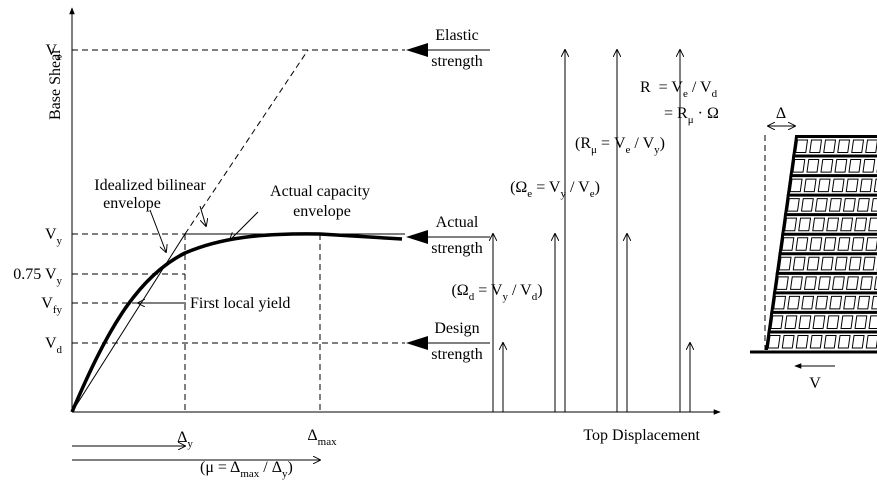 This screenshot has width=877, height=482. I want to click on formula-part: μ, so click(594, 150).